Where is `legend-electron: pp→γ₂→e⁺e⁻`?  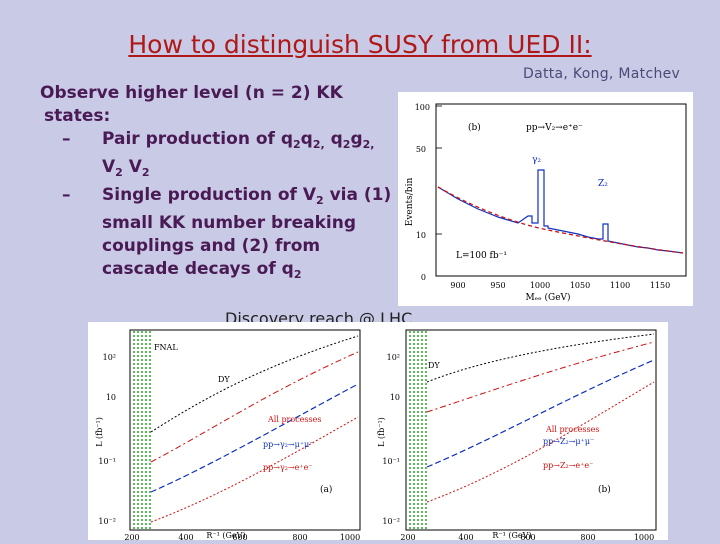
legend-electron: pp→γ₂→e⁺e⁻ is located at coordinates (288, 467).